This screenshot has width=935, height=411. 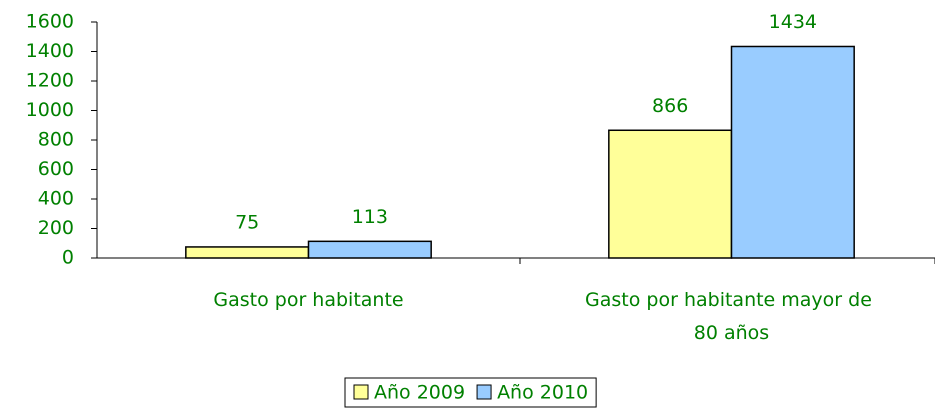 I want to click on label-line: Gasto por habitante, so click(x=308, y=300).